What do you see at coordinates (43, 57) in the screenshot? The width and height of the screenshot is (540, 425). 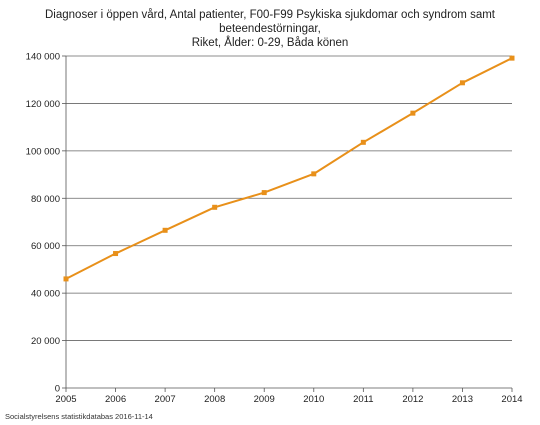 I see `y-tick-label: 140 000` at bounding box center [43, 57].